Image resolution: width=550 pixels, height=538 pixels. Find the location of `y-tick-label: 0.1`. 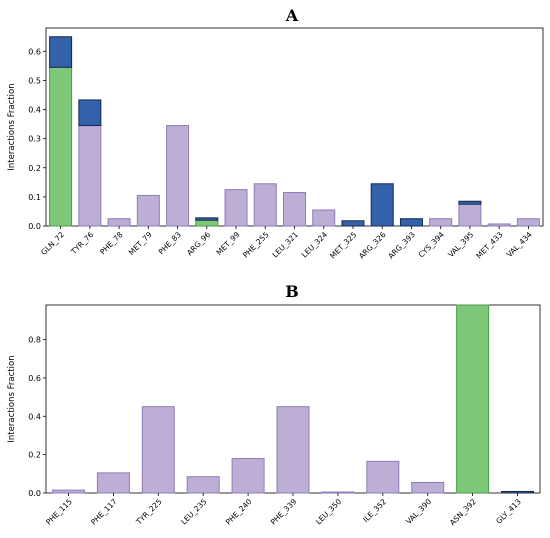

y-tick-label: 0.1 is located at coordinates (34, 197).